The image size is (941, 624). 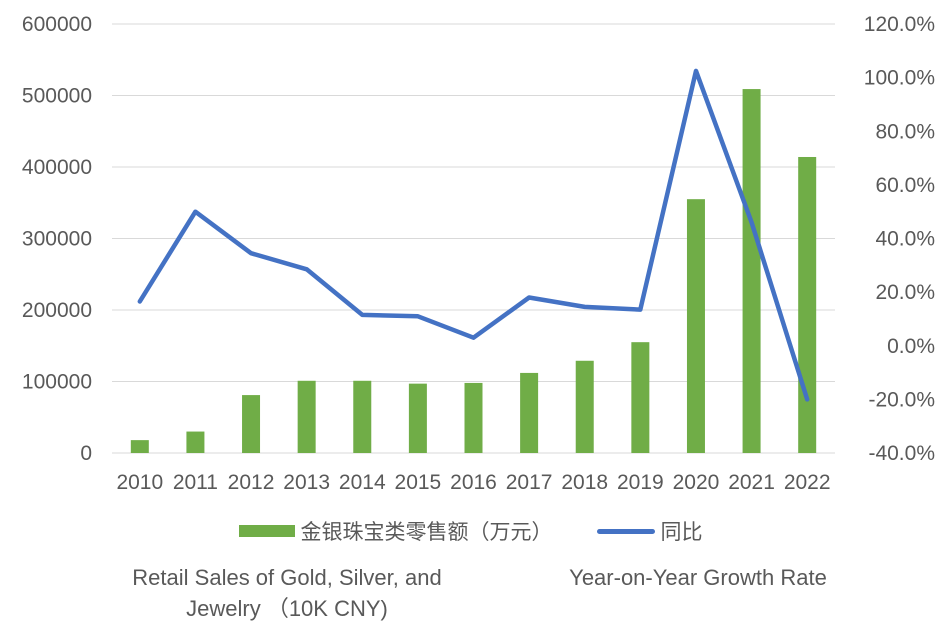 I want to click on right-tick-label: 40.0%, so click(x=905, y=239).